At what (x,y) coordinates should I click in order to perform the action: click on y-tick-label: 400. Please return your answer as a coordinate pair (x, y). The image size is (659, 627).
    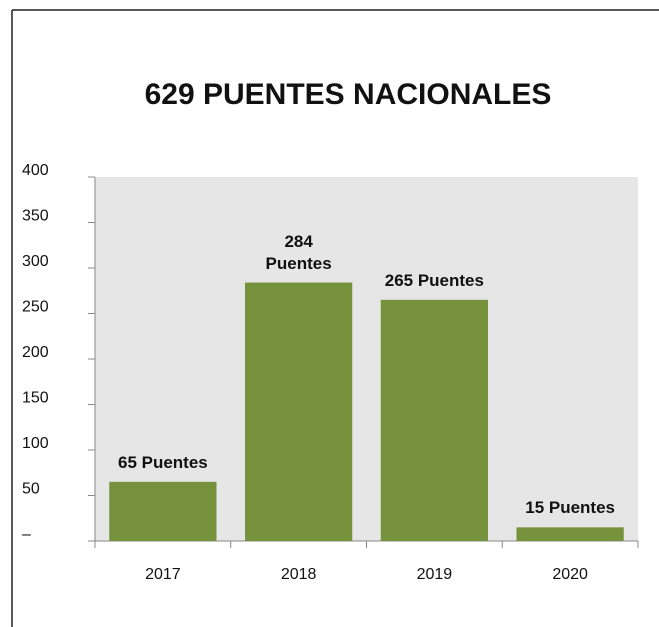
    Looking at the image, I should click on (35, 170).